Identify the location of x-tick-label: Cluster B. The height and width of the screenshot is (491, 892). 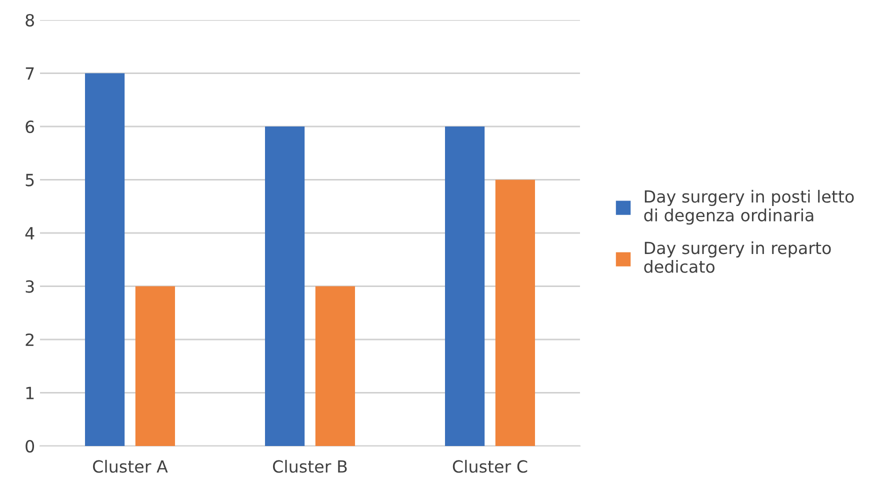
(309, 466).